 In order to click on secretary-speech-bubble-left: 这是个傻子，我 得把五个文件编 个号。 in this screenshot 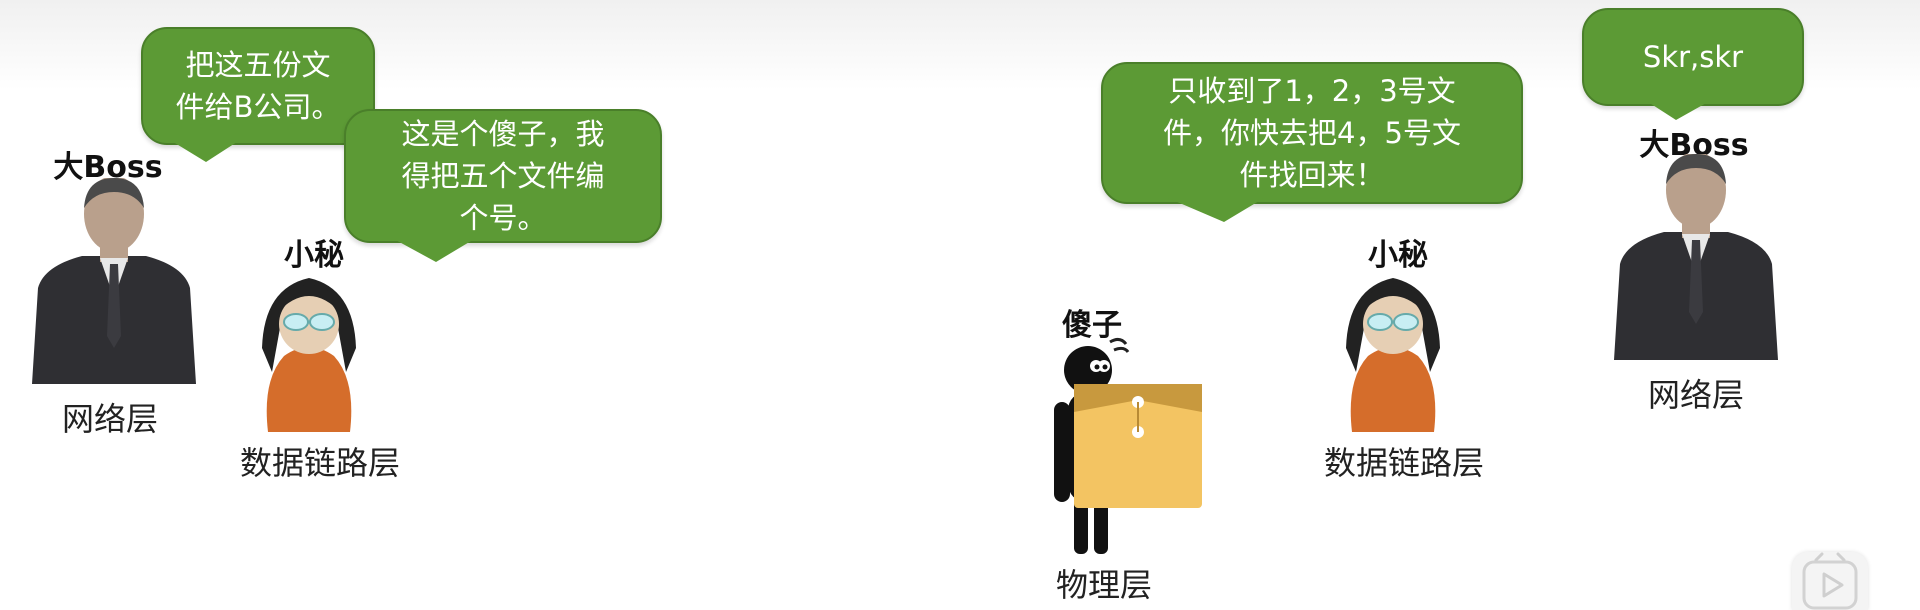, I will do `click(503, 176)`.